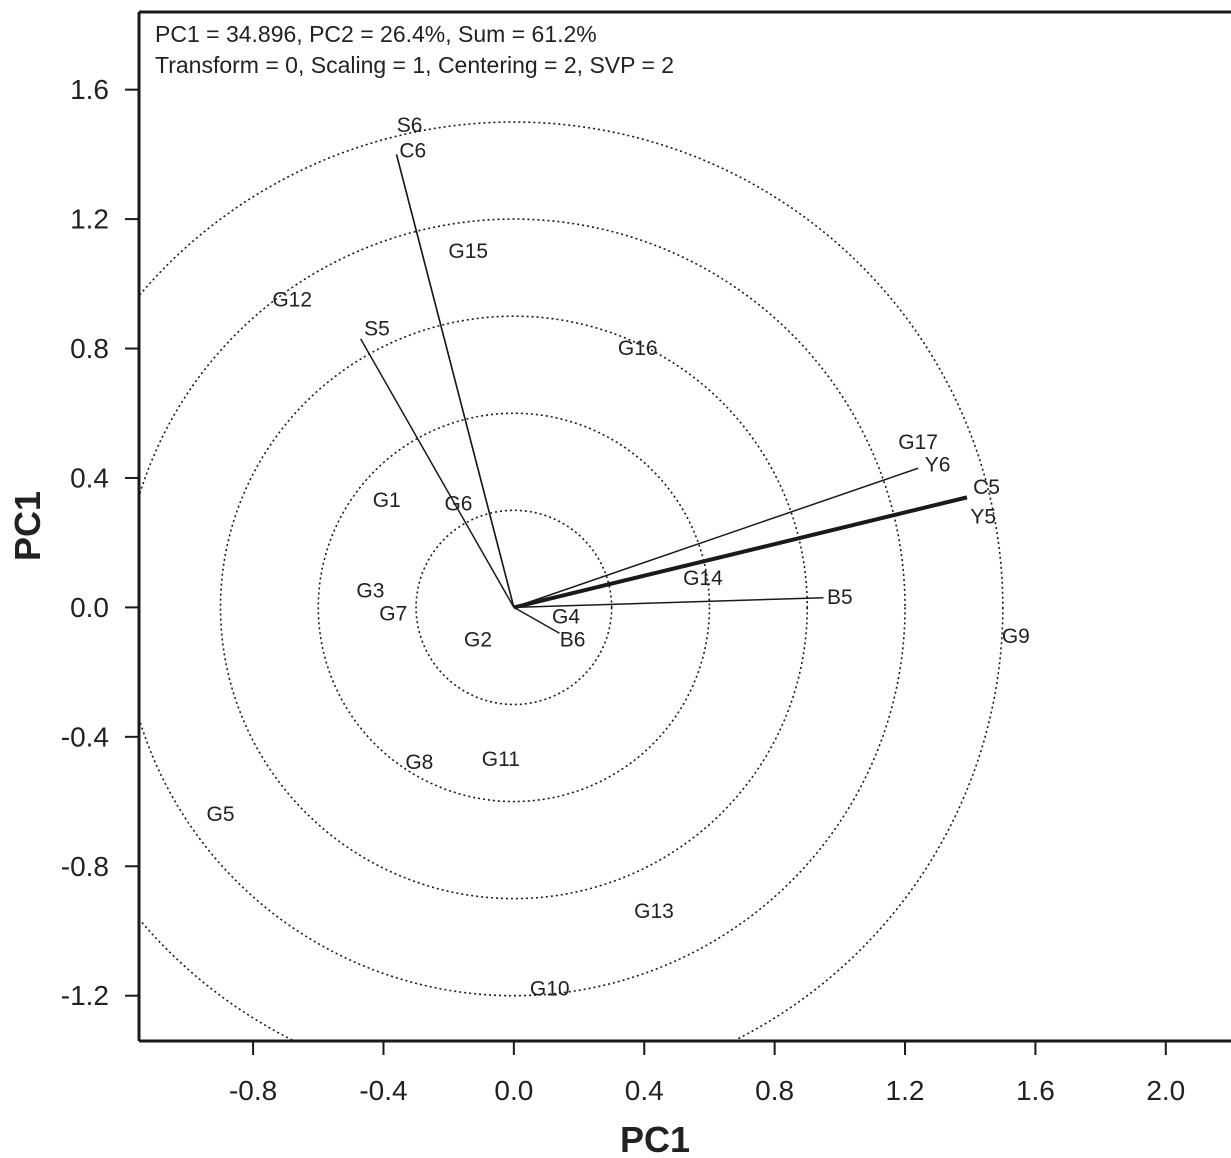  Describe the element at coordinates (393, 613) in the screenshot. I see `genotype-g7: G7` at that location.